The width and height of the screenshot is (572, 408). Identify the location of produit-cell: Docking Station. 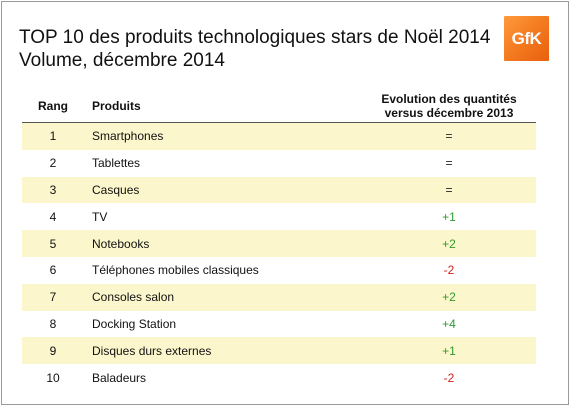
(134, 323).